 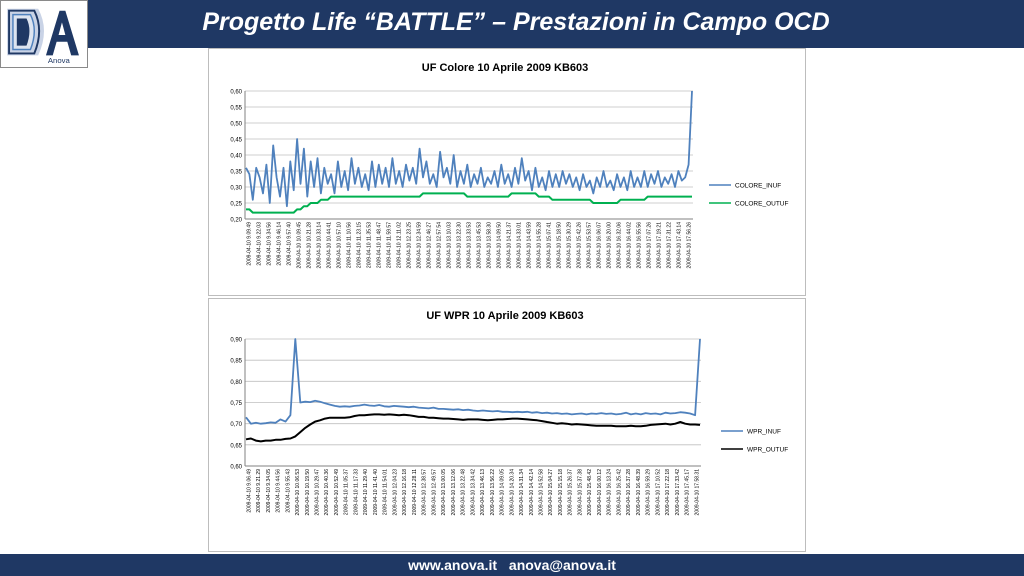 What do you see at coordinates (309, 245) in the screenshot?
I see `x-tick-label: 2009-04-10 10.21.28` at bounding box center [309, 245].